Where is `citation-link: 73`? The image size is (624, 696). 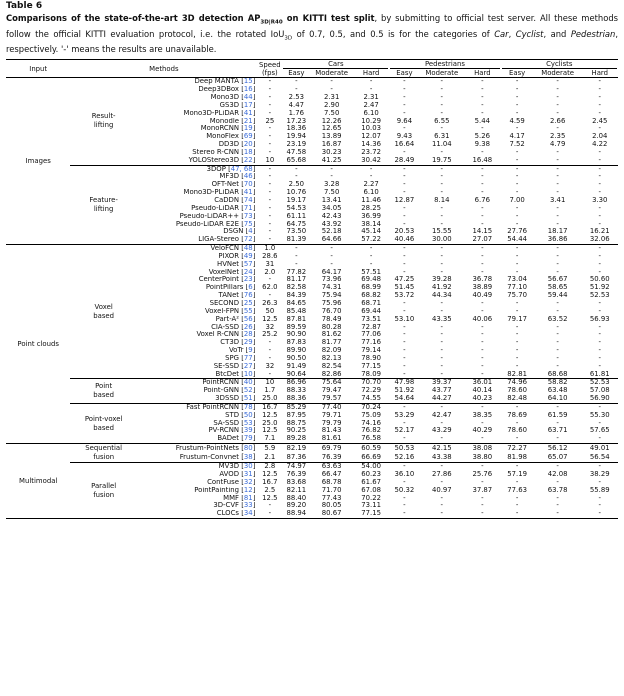
citation-link: 73 is located at coordinates (248, 216).